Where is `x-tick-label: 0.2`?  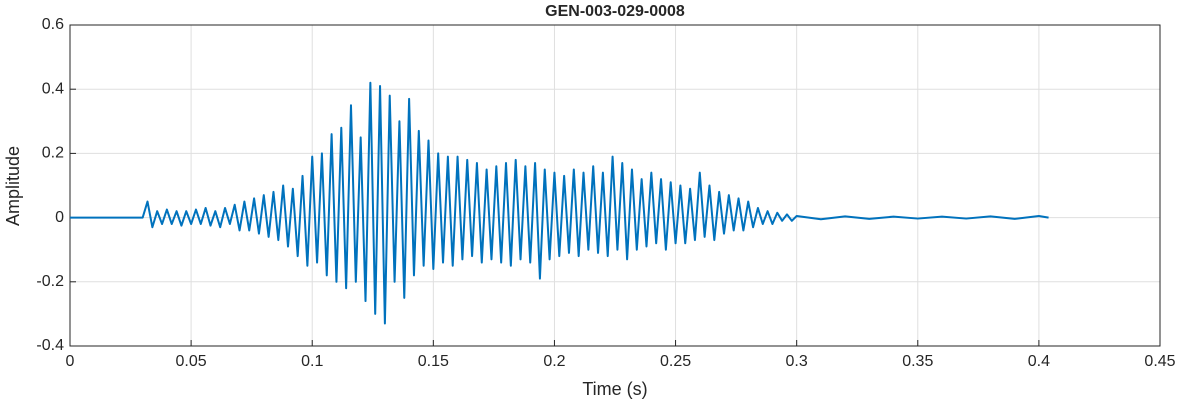 x-tick-label: 0.2 is located at coordinates (554, 361).